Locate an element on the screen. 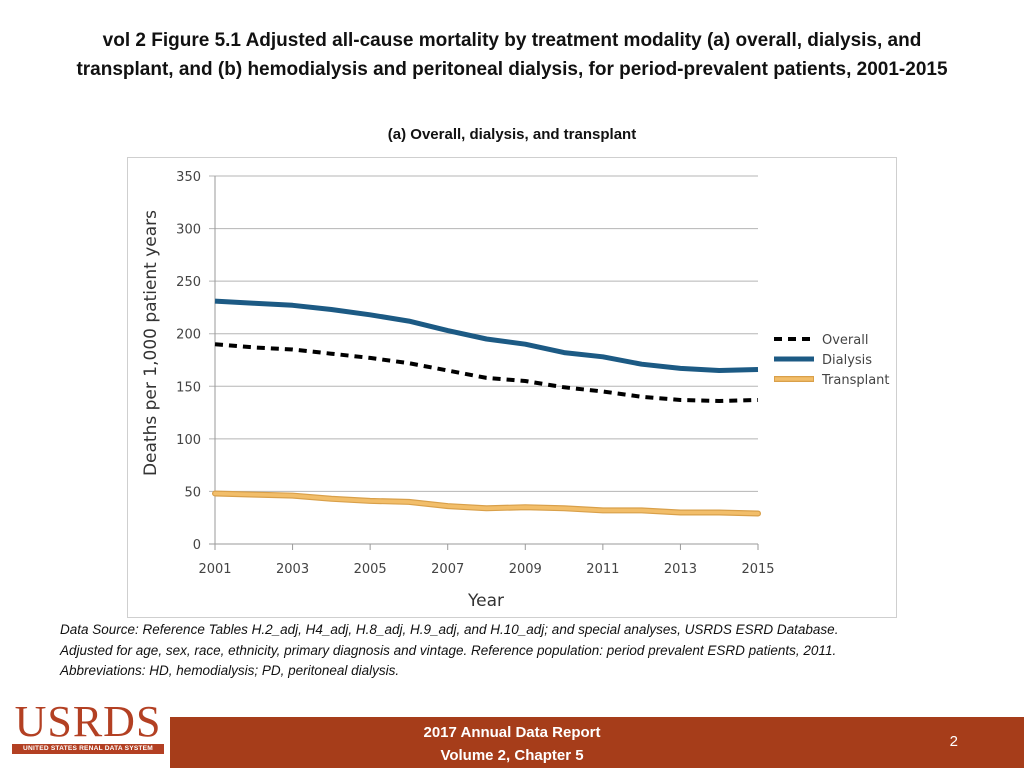 The width and height of the screenshot is (1024, 768). series-line-dialysis is located at coordinates (486, 335).